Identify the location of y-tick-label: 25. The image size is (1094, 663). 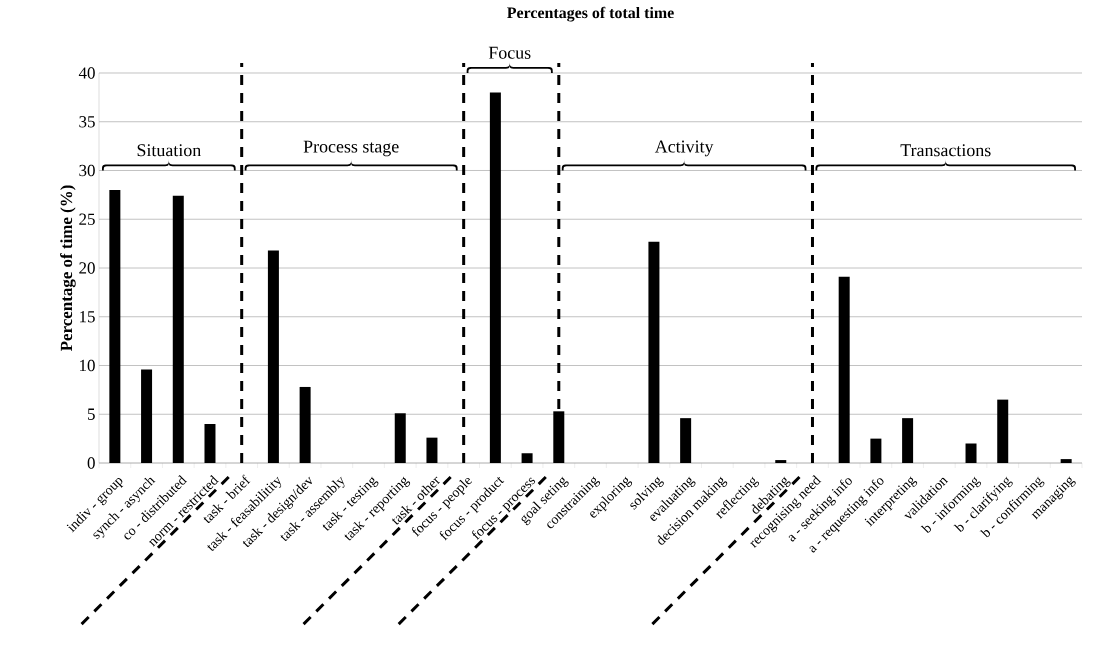
(87, 219).